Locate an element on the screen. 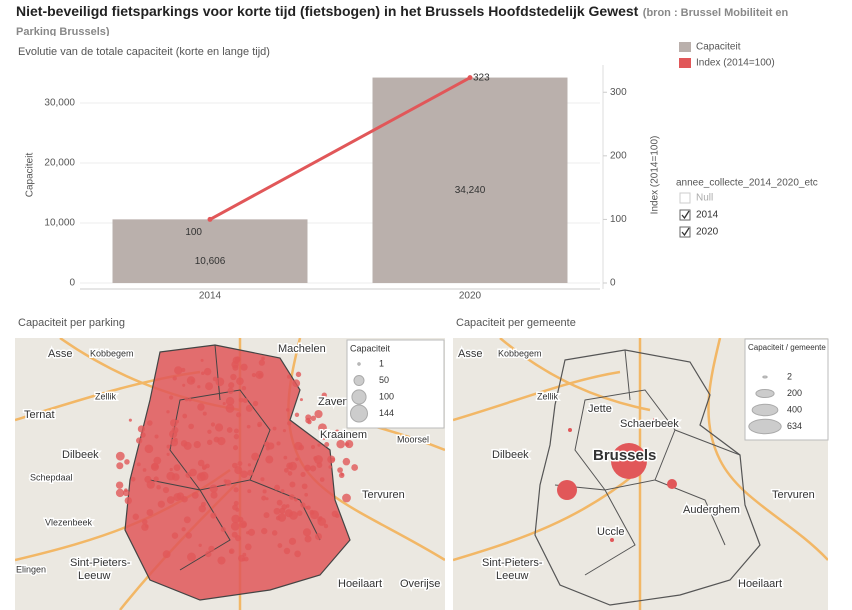 This screenshot has height=610, width=852. line is located at coordinates (340, 148).